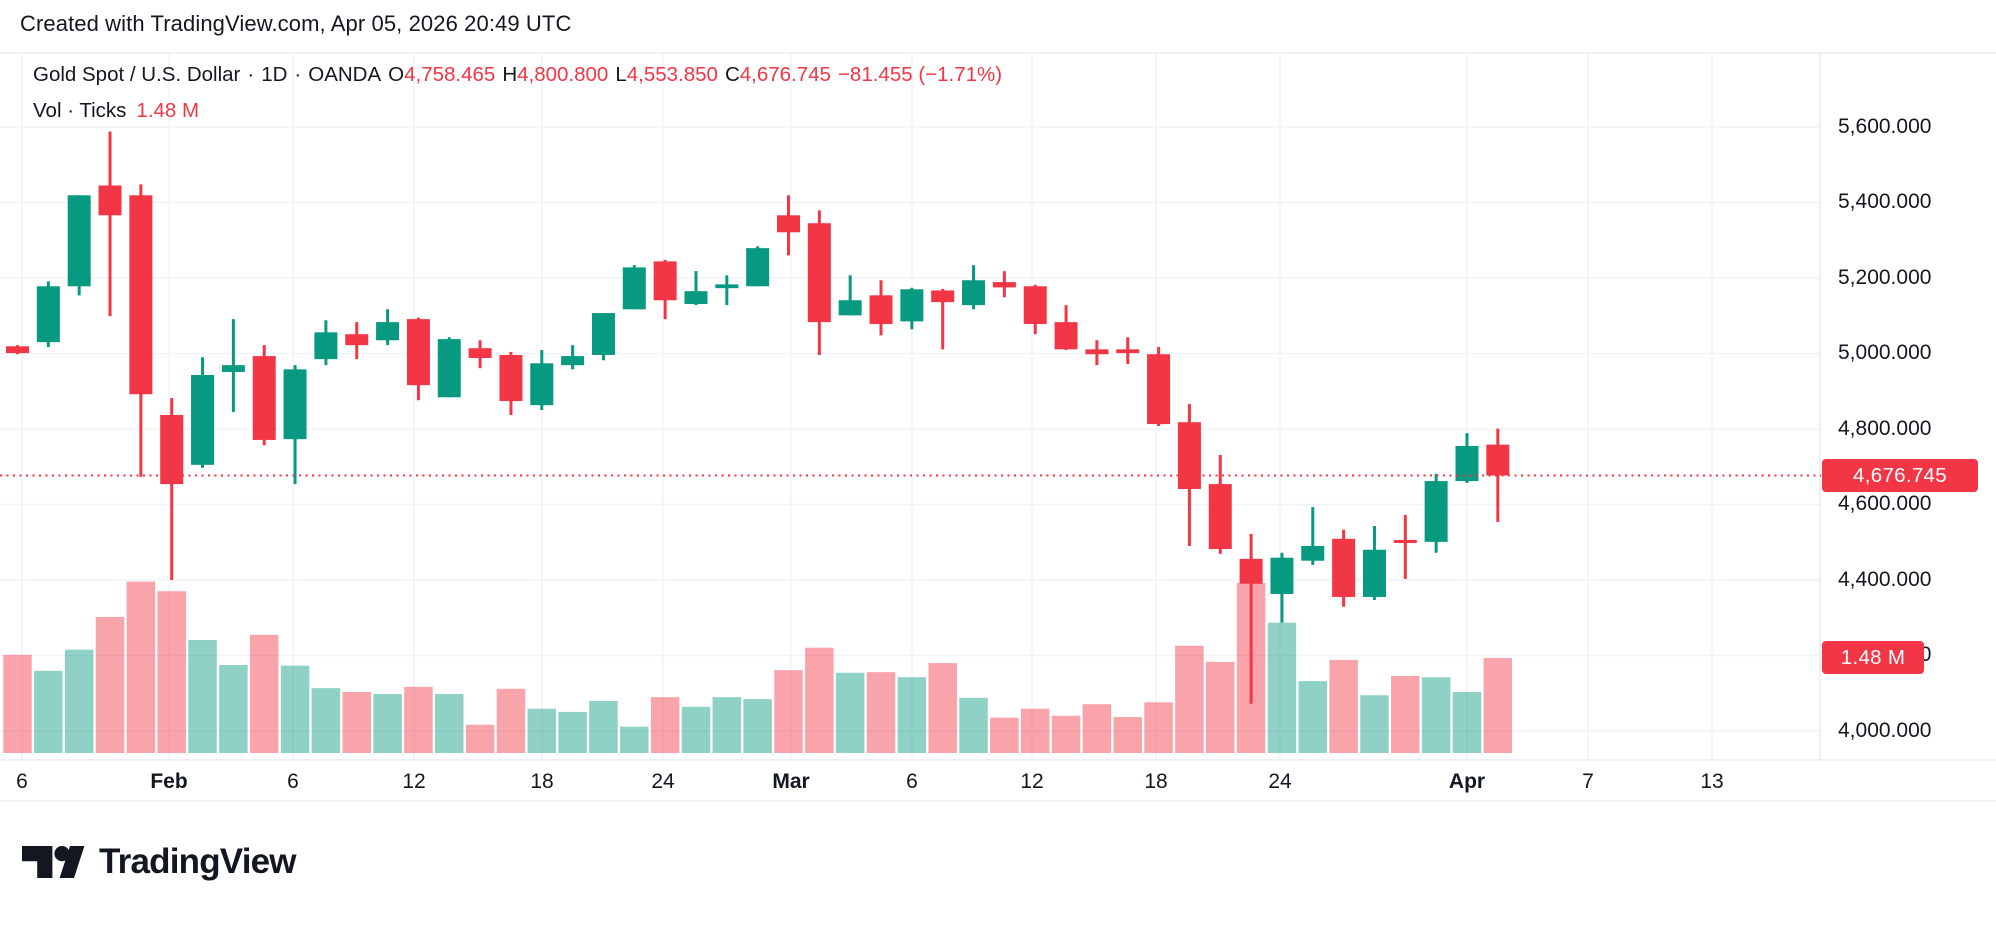 This screenshot has width=1996, height=928. Describe the element at coordinates (732, 74) in the screenshot. I see `close-letter: C` at that location.